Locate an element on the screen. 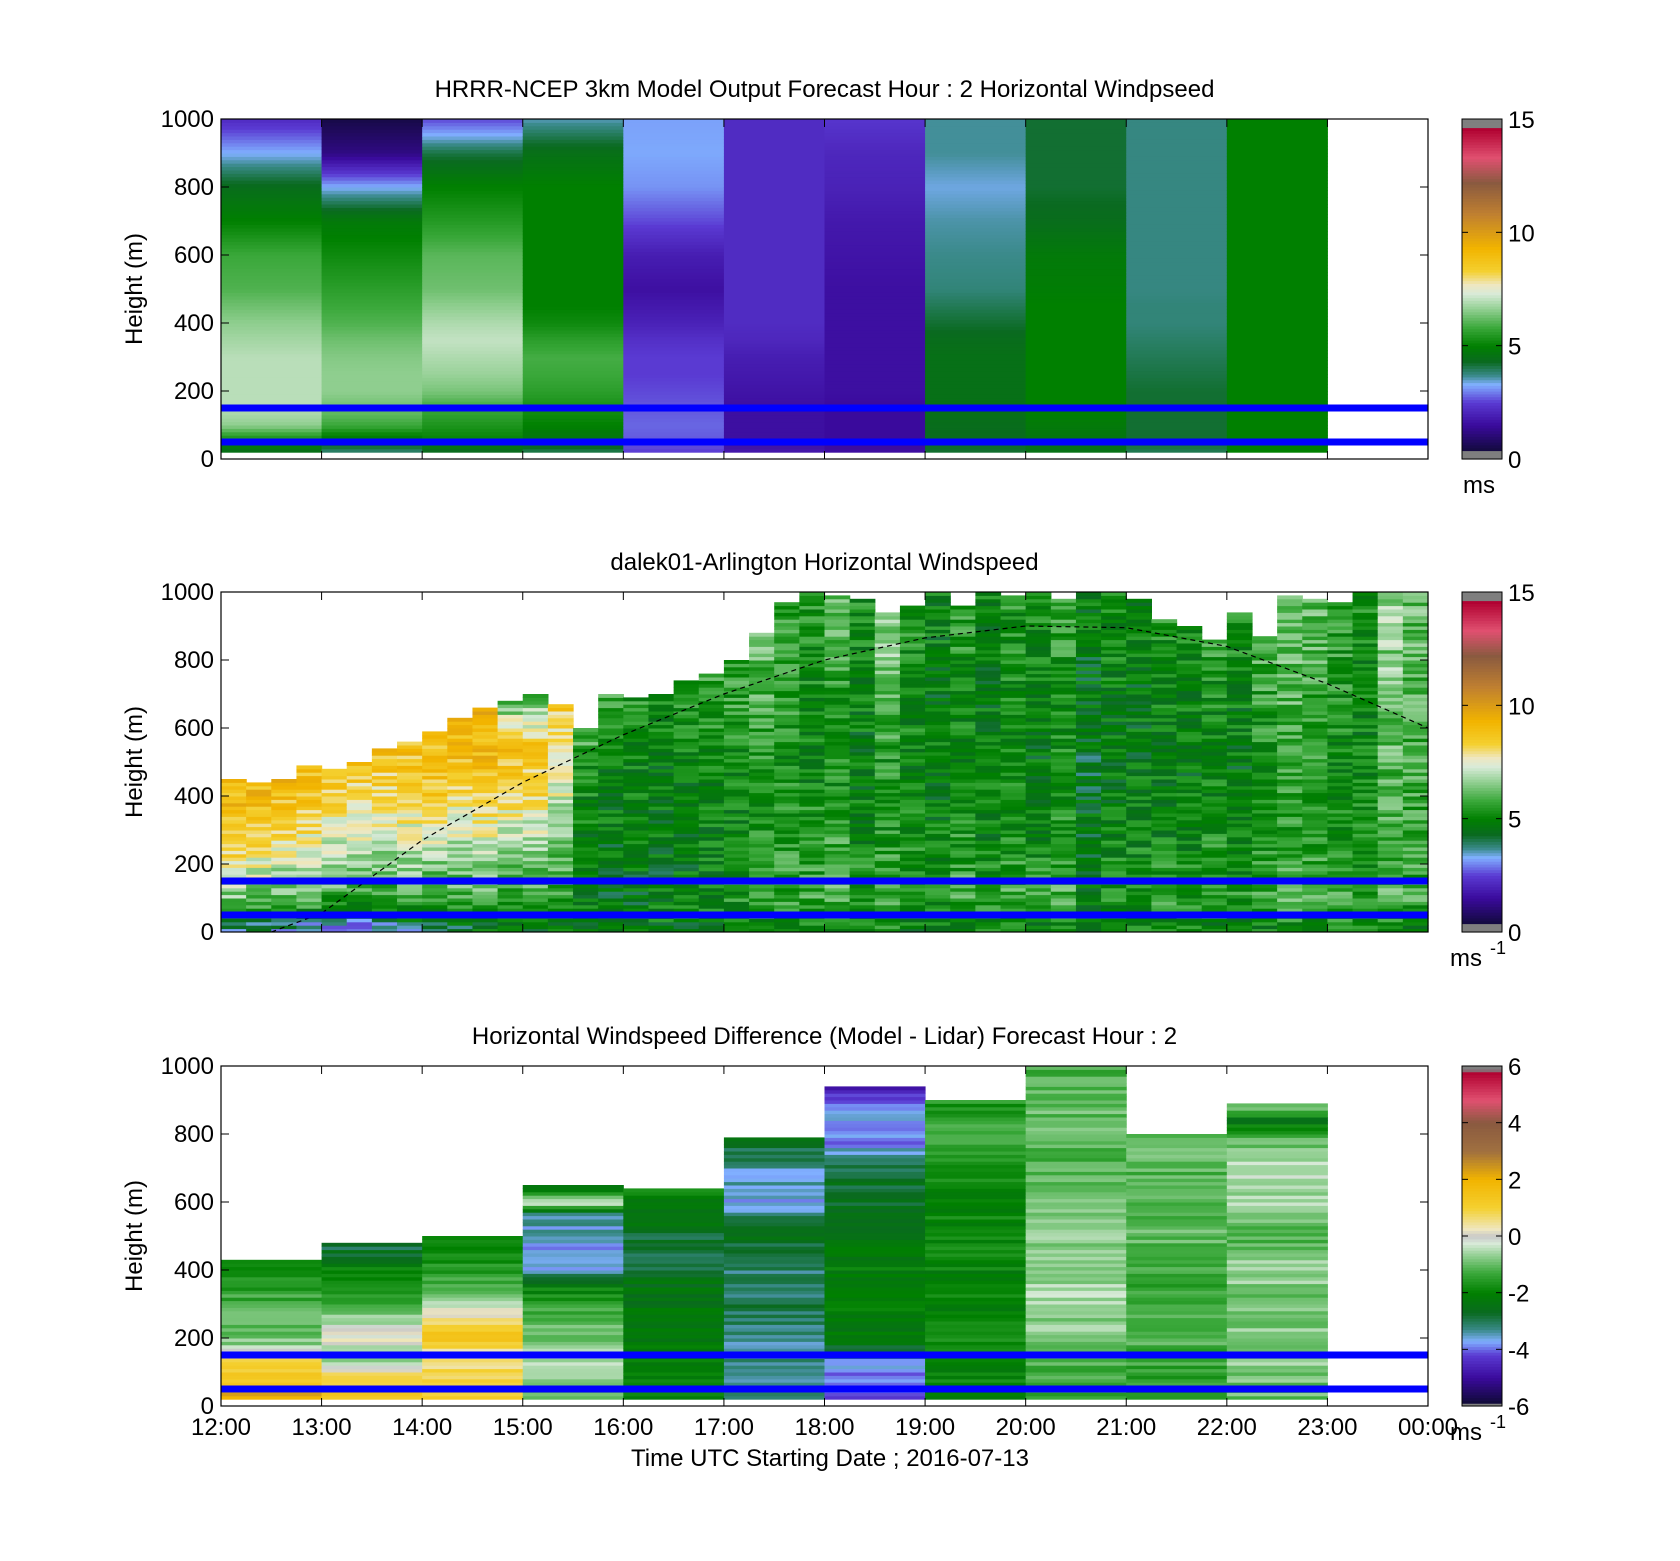 This screenshot has width=1680, height=1561. y-tick-label: 800 is located at coordinates (194, 187).